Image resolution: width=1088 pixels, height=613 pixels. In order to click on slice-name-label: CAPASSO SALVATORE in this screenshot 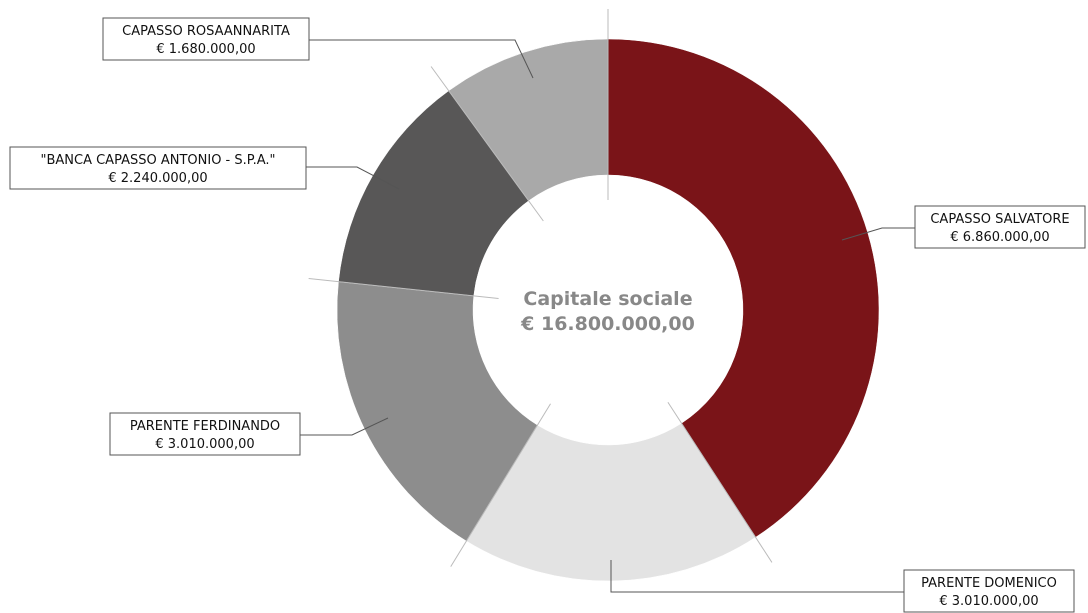, I will do `click(999, 219)`.